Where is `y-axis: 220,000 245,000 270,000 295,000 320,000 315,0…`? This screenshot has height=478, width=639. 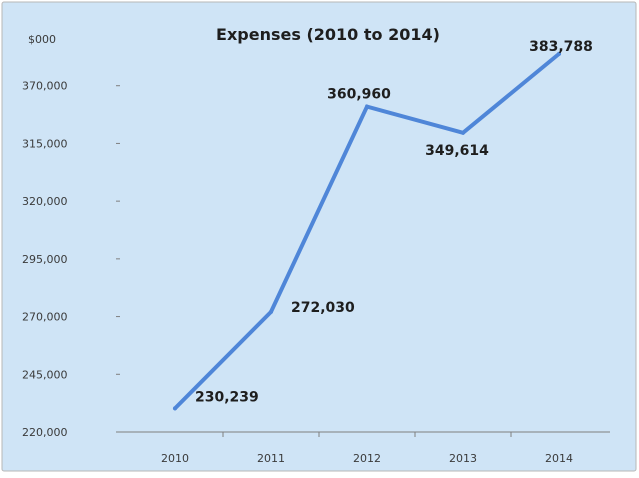
y-axis: 220,000 245,000 270,000 295,000 320,000 315,0… is located at coordinates (71, 259).